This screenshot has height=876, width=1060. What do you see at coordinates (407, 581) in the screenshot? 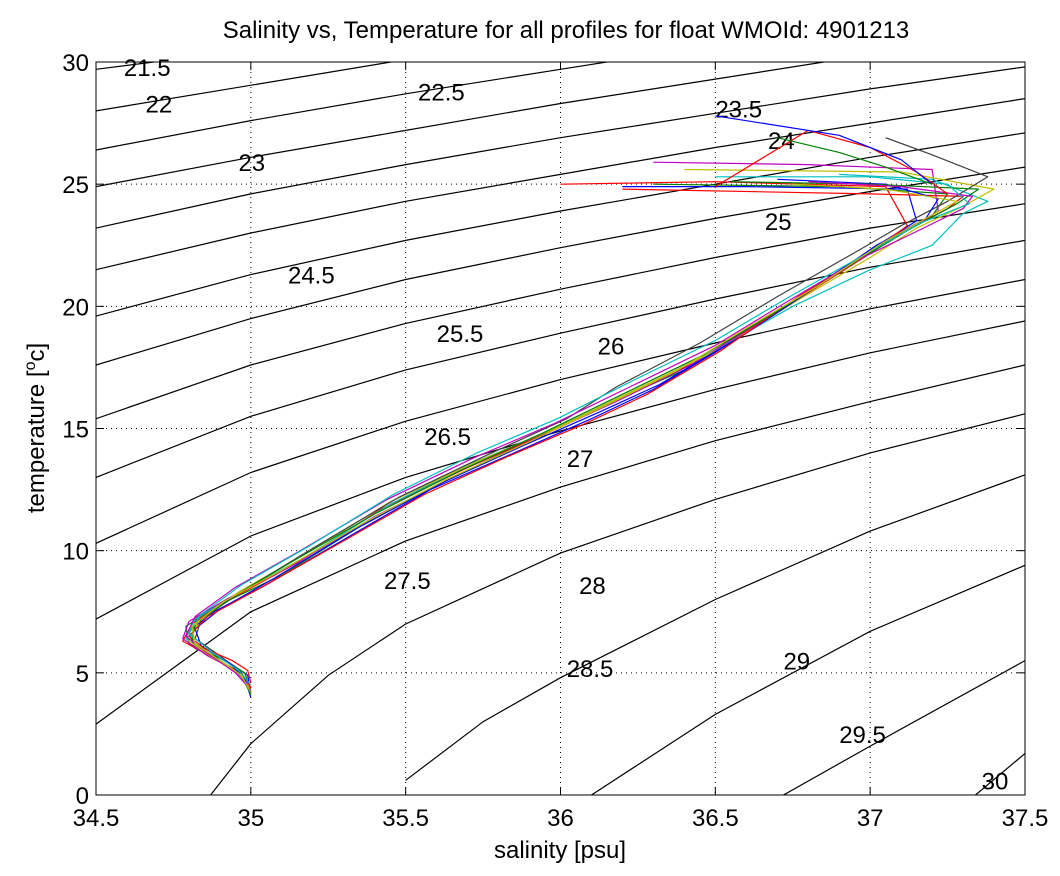
I see `density-contour-label: 27.5` at bounding box center [407, 581].